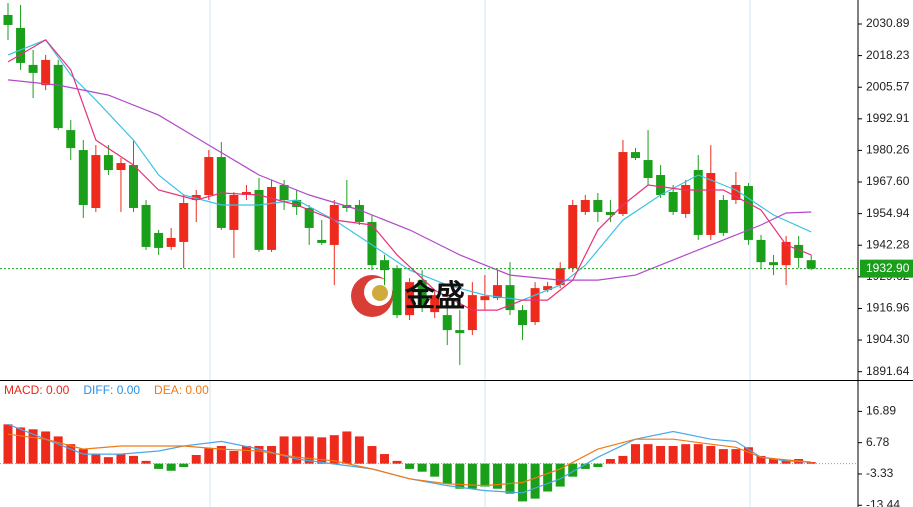  Describe the element at coordinates (881, 411) in the screenshot. I see `y-tick-label: 16.89` at that location.